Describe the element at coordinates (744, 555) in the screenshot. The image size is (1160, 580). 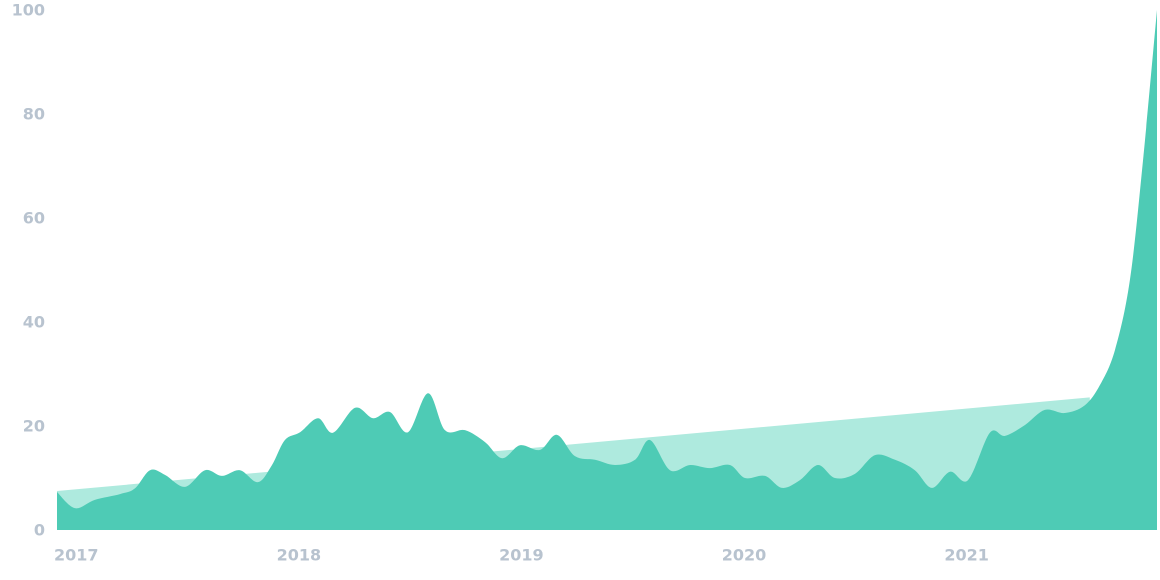
I see `x-tick-label: 2020` at that location.